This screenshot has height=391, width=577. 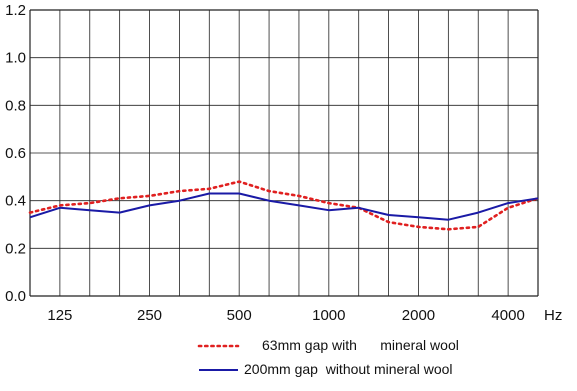 What do you see at coordinates (239, 315) in the screenshot?
I see `x-tick-label: 500` at bounding box center [239, 315].